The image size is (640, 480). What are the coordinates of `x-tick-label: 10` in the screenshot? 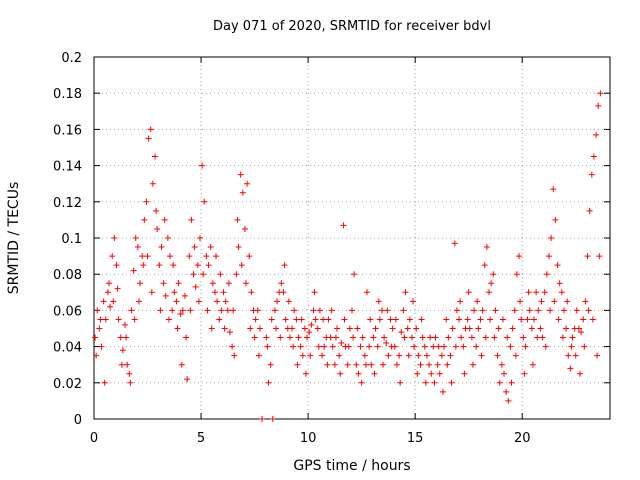 It's located at (308, 438).